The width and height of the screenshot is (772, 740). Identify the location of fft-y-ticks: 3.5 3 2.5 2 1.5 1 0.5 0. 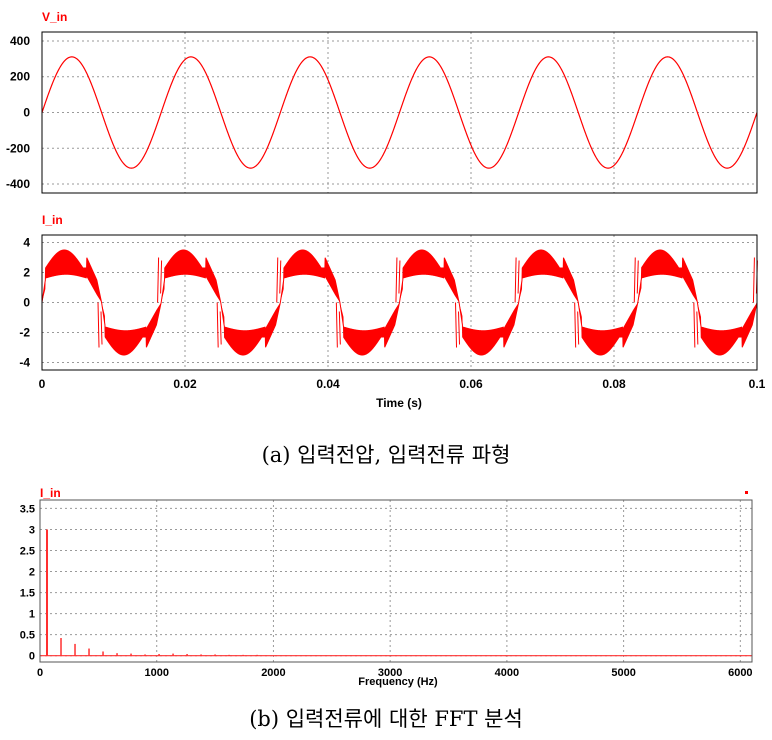
(27, 582).